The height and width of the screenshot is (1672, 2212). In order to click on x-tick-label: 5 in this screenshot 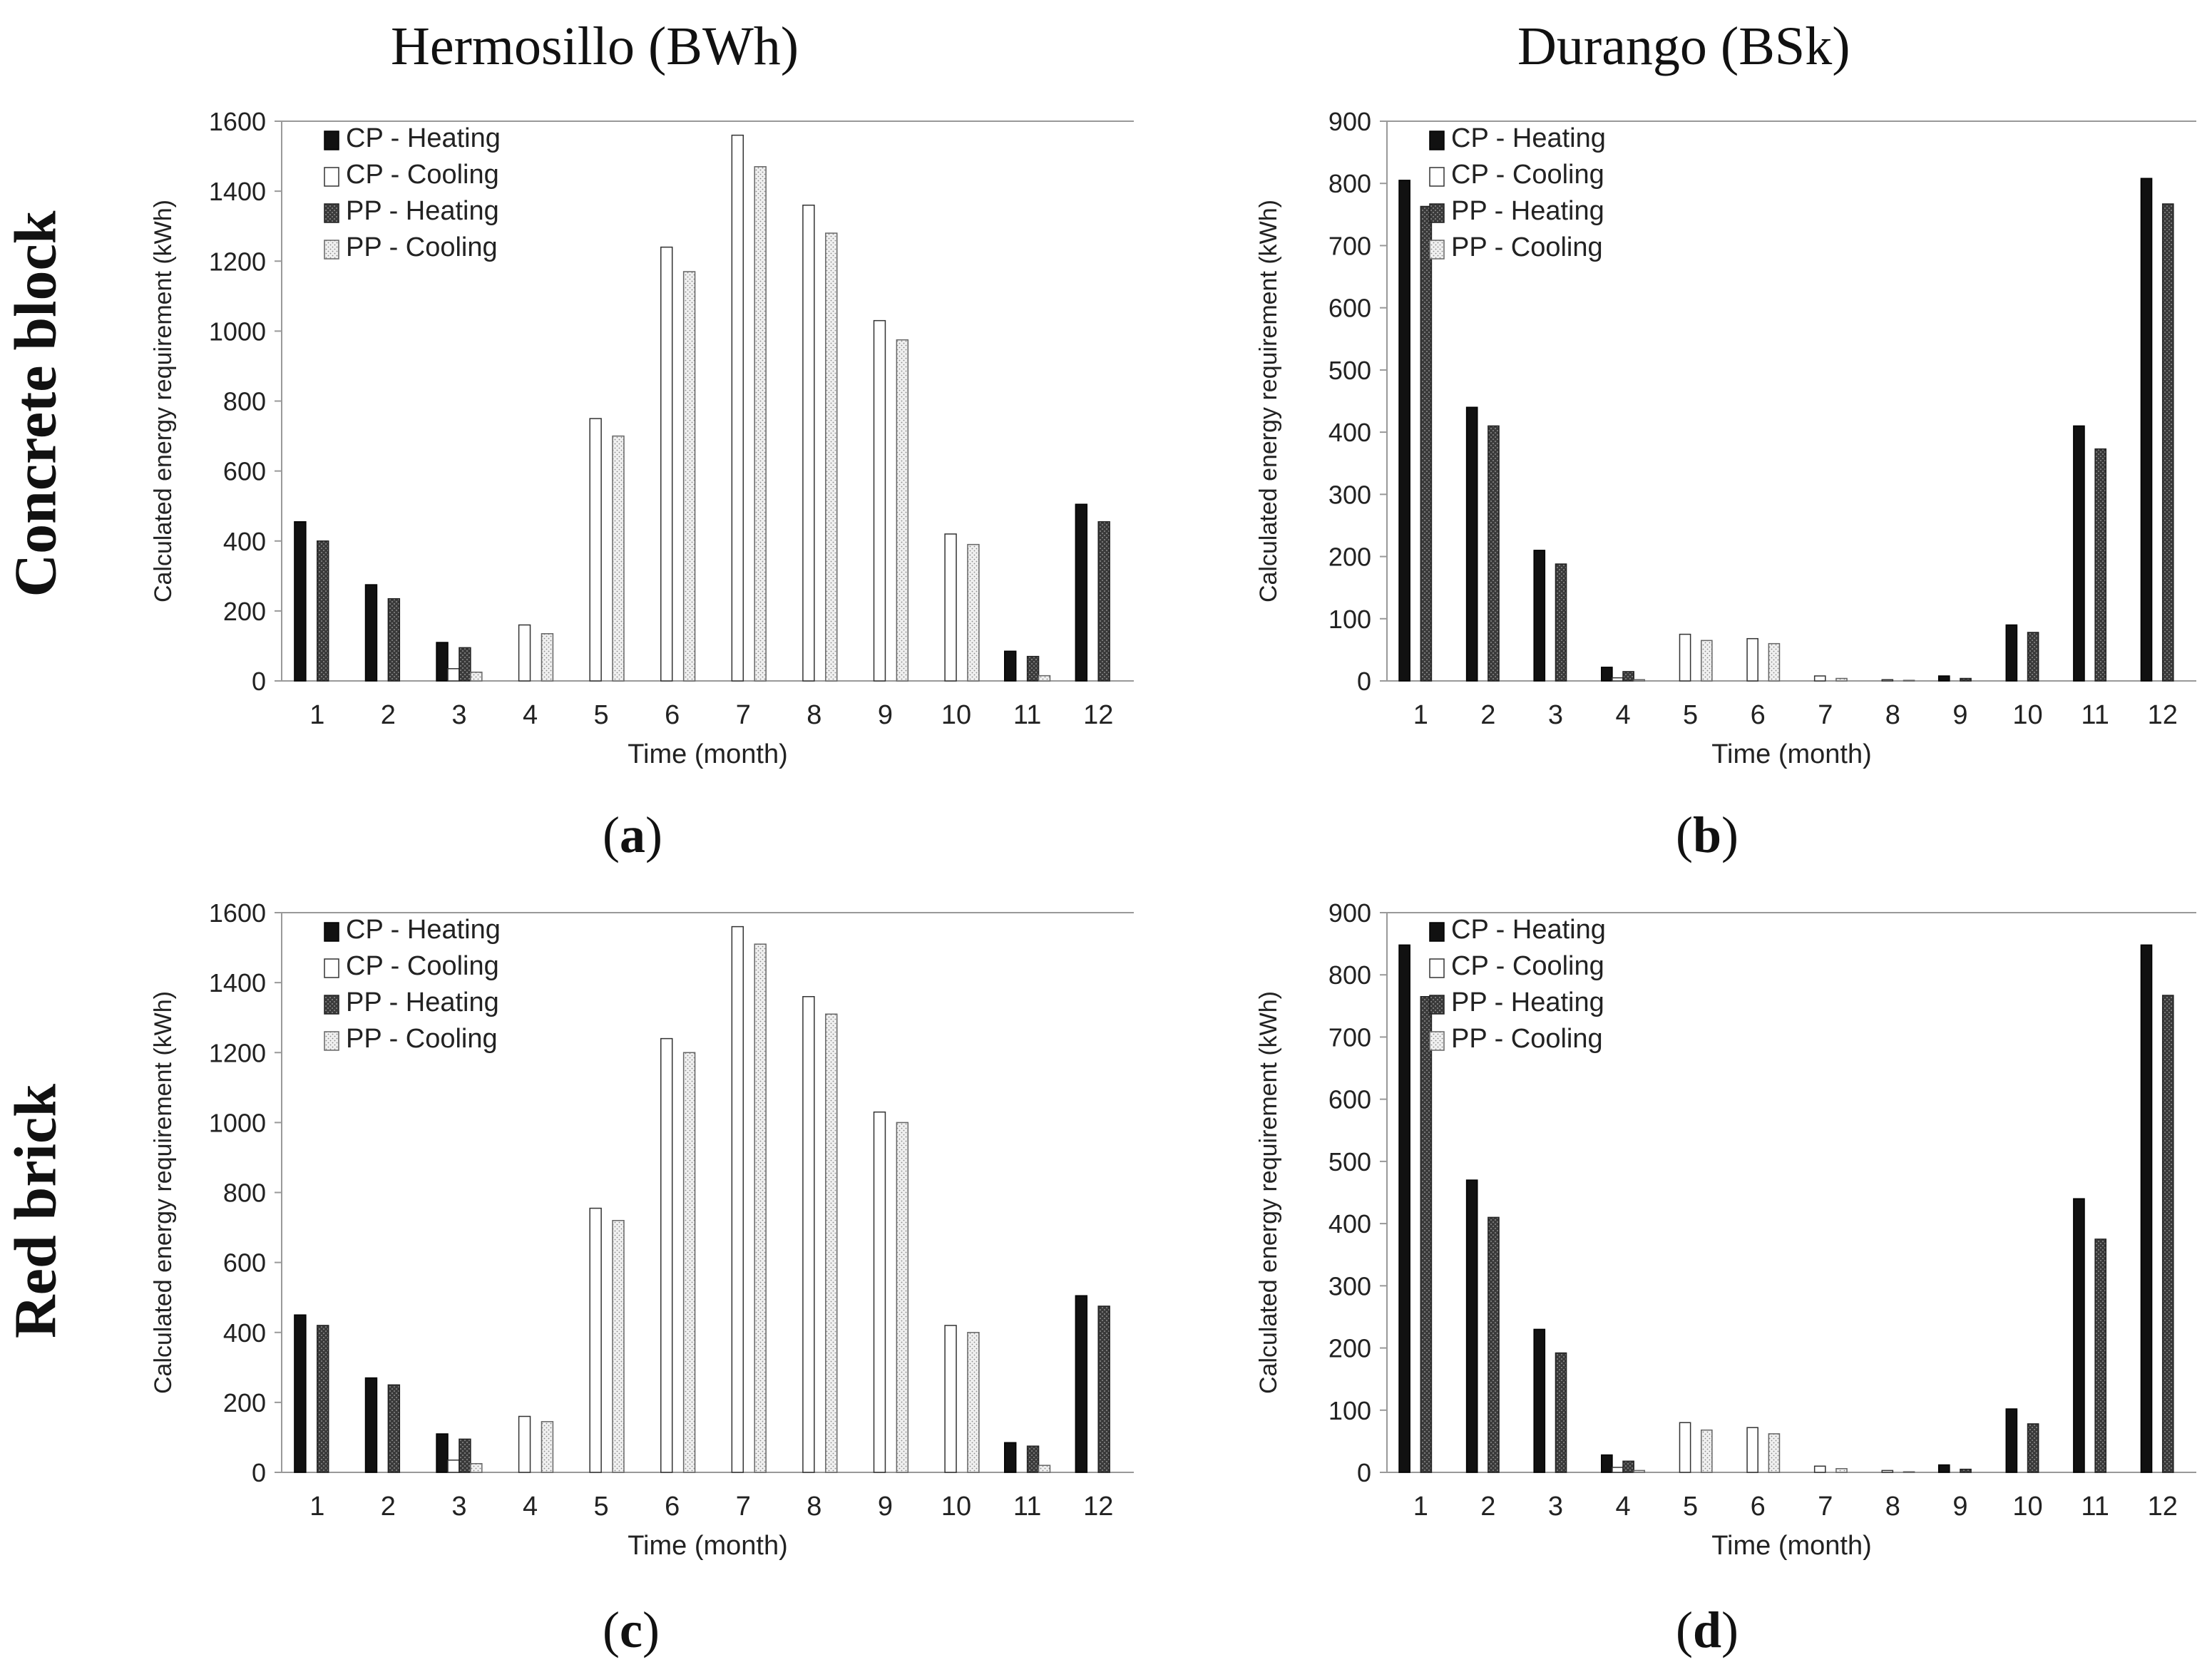, I will do `click(601, 715)`.